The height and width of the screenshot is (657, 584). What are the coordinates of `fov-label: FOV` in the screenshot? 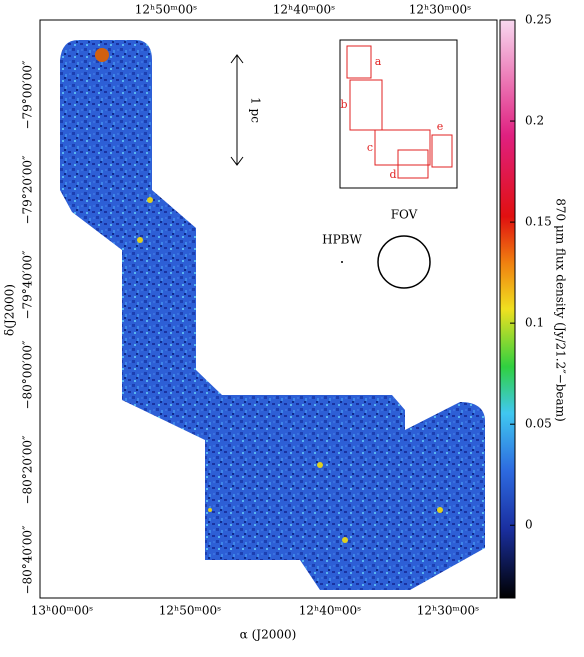 It's located at (404, 215).